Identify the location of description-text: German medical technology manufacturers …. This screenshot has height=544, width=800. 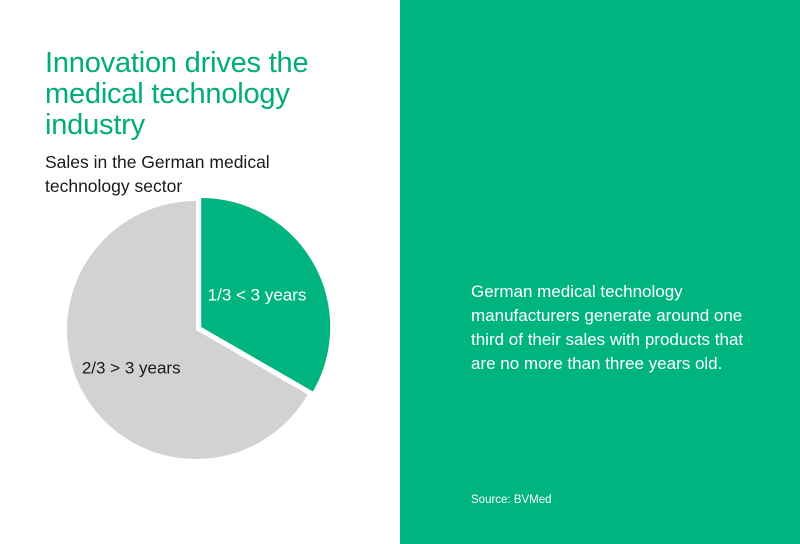
(607, 327).